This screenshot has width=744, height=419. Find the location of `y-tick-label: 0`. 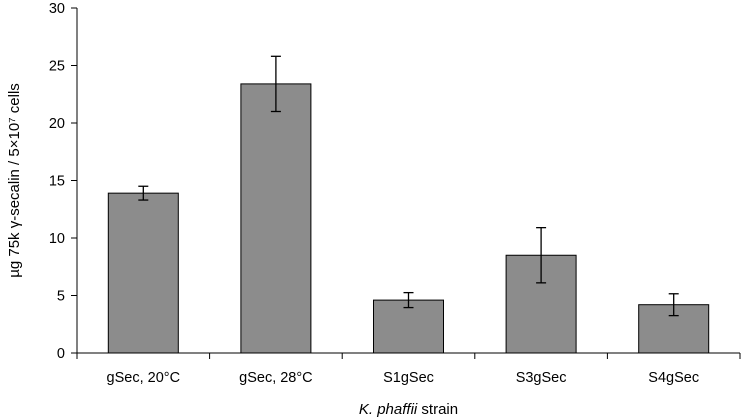

y-tick-label: 0 is located at coordinates (61, 354).